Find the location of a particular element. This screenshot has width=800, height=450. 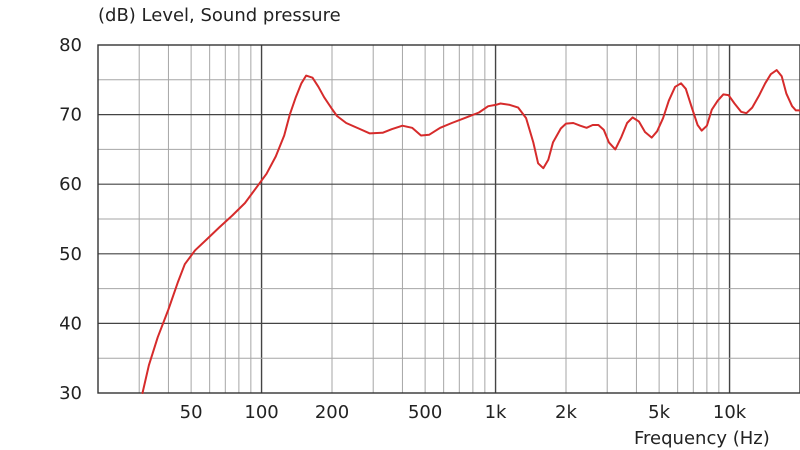

x-tick-label: 200 is located at coordinates (332, 412).